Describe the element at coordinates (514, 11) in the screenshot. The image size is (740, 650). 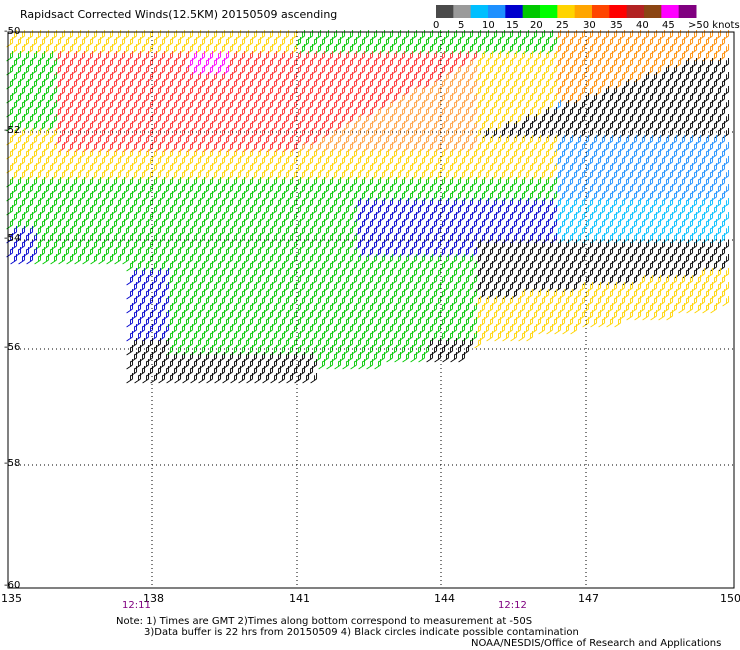
I see `colorbar-swatch` at that location.